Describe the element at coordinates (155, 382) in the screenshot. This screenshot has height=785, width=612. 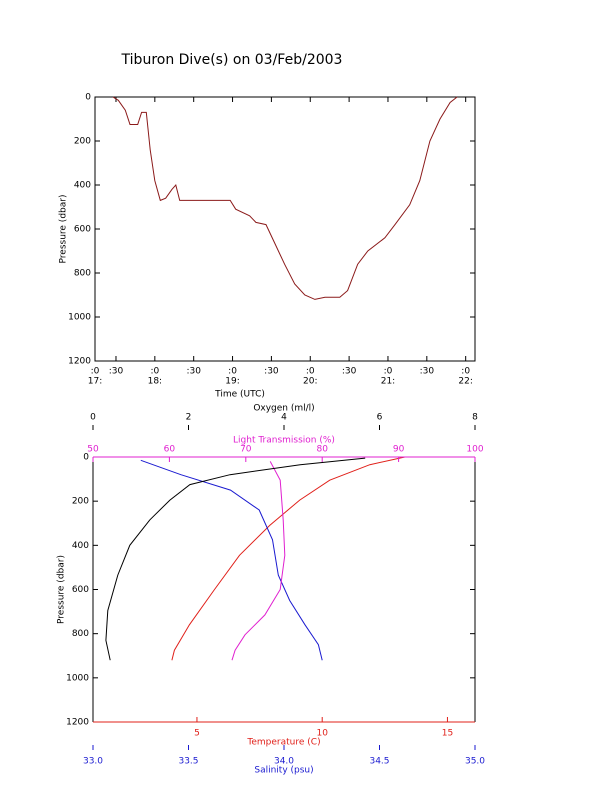
I see `x-hour-label: 18:` at that location.